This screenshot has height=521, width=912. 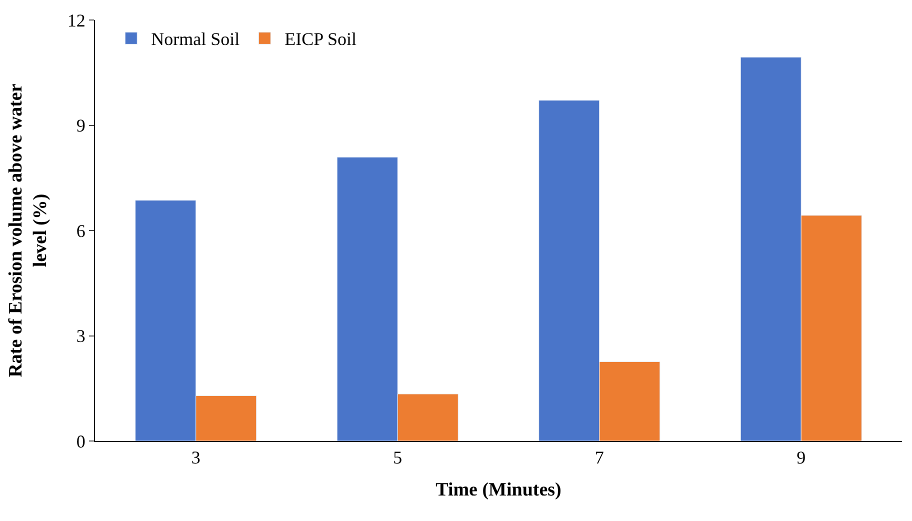 I want to click on y-tick-label: 3, so click(x=81, y=336).